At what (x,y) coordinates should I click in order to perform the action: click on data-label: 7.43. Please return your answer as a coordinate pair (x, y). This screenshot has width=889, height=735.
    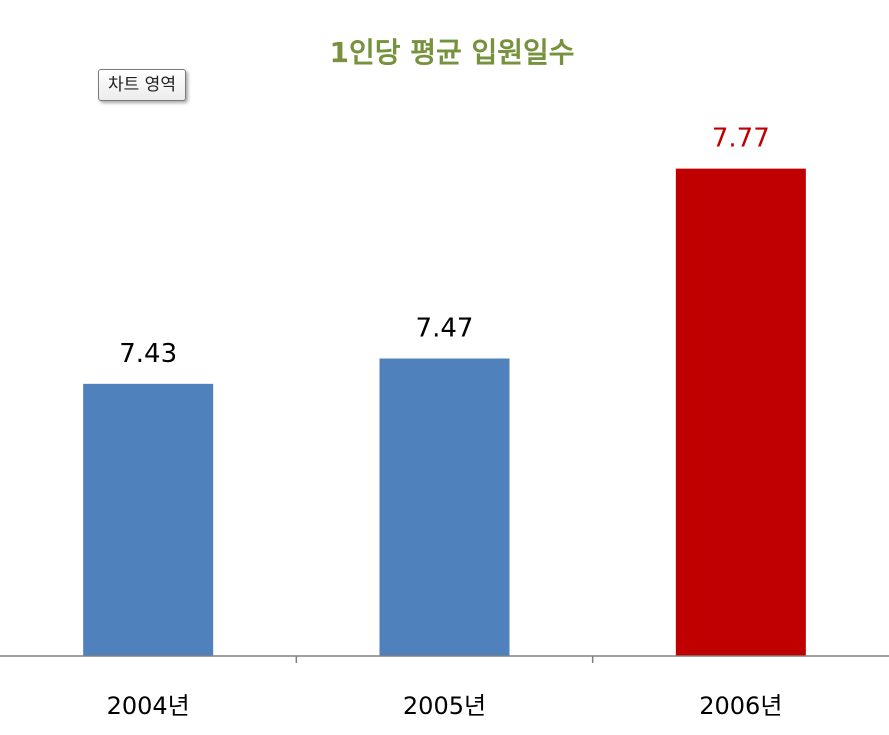
    Looking at the image, I should click on (148, 354).